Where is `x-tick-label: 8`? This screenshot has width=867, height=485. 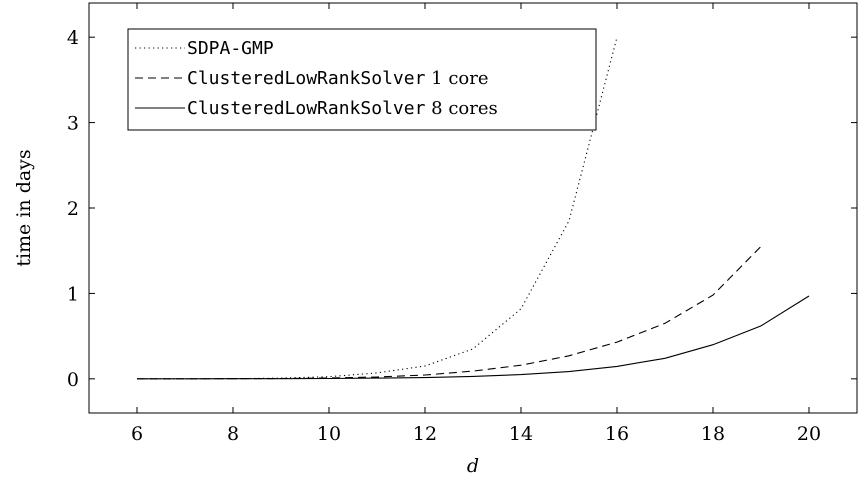 x-tick-label: 8 is located at coordinates (233, 434).